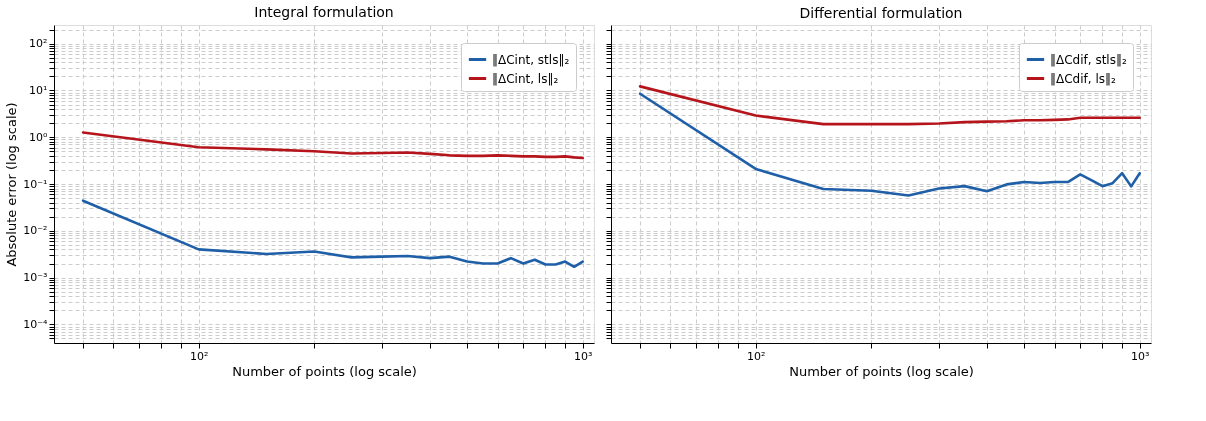 This screenshot has width=1206, height=421. Describe the element at coordinates (39, 137) in the screenshot. I see `y-tick-label: 10⁰` at that location.